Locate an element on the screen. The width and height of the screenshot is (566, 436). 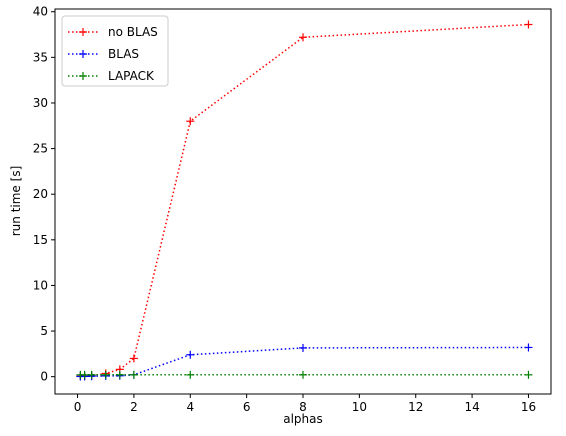
x-tick-label: 6 is located at coordinates (247, 407).